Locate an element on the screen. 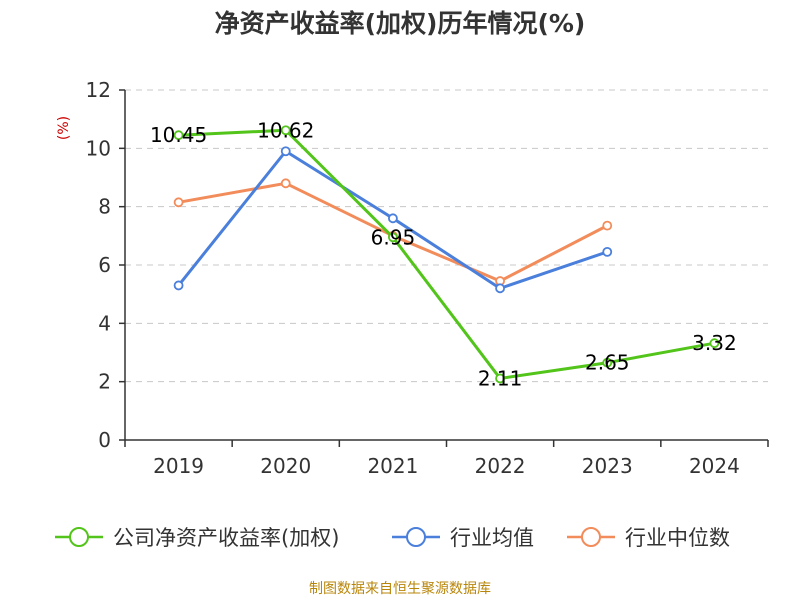  x-tick-label: 2022 is located at coordinates (500, 466).